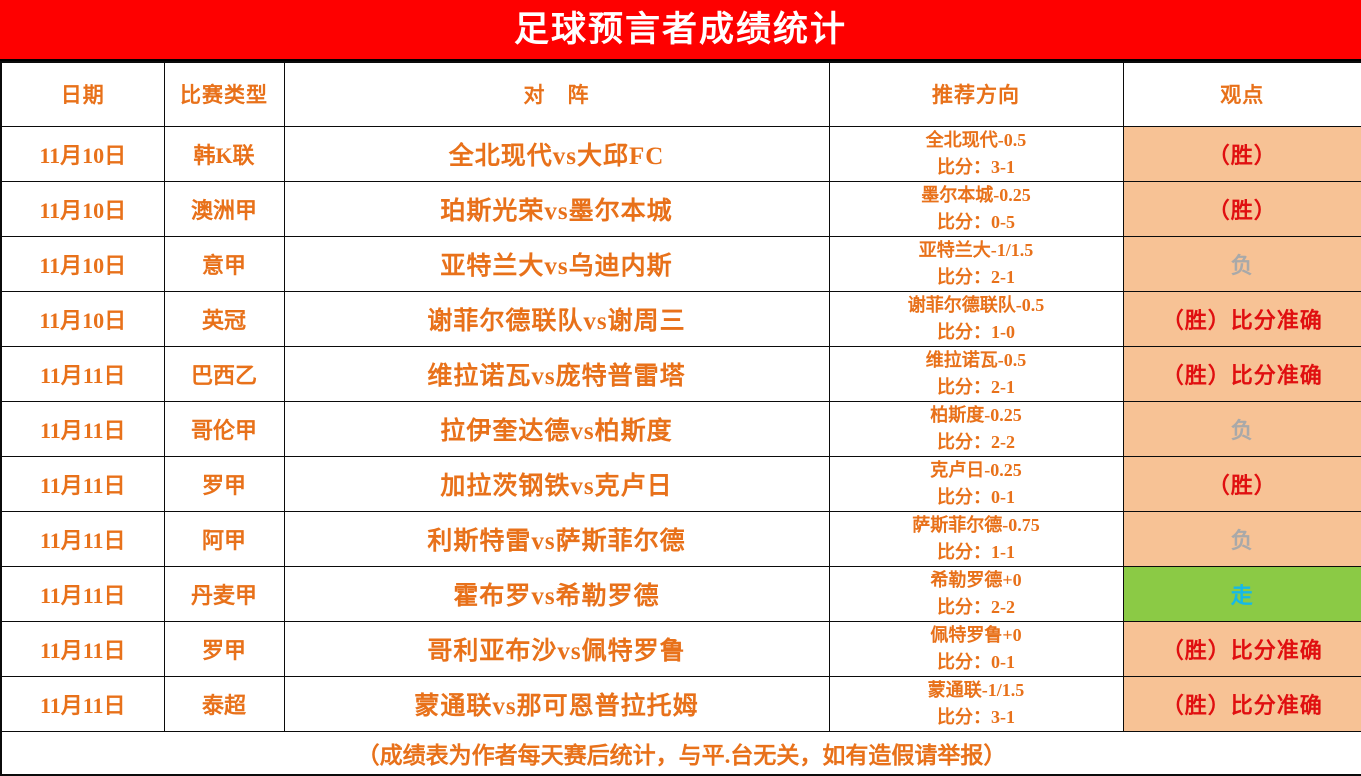 The image size is (1361, 776). Describe the element at coordinates (976, 250) in the screenshot. I see `recommendation-pick: 亚特兰大-1/1.5` at that location.